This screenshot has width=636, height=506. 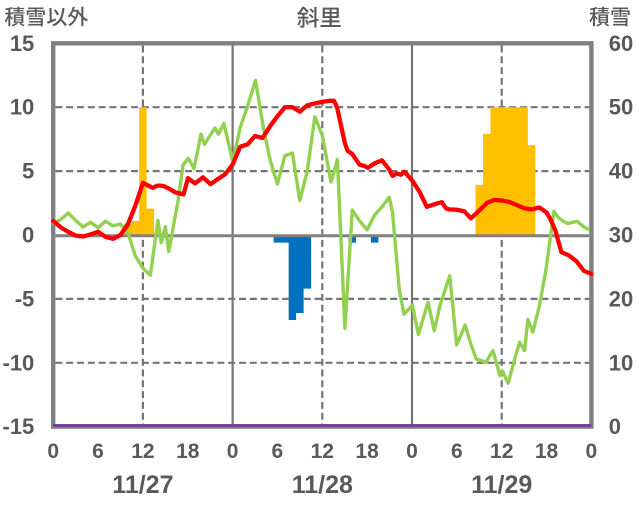 I want to click on svg-text: -15, so click(x=19, y=426).